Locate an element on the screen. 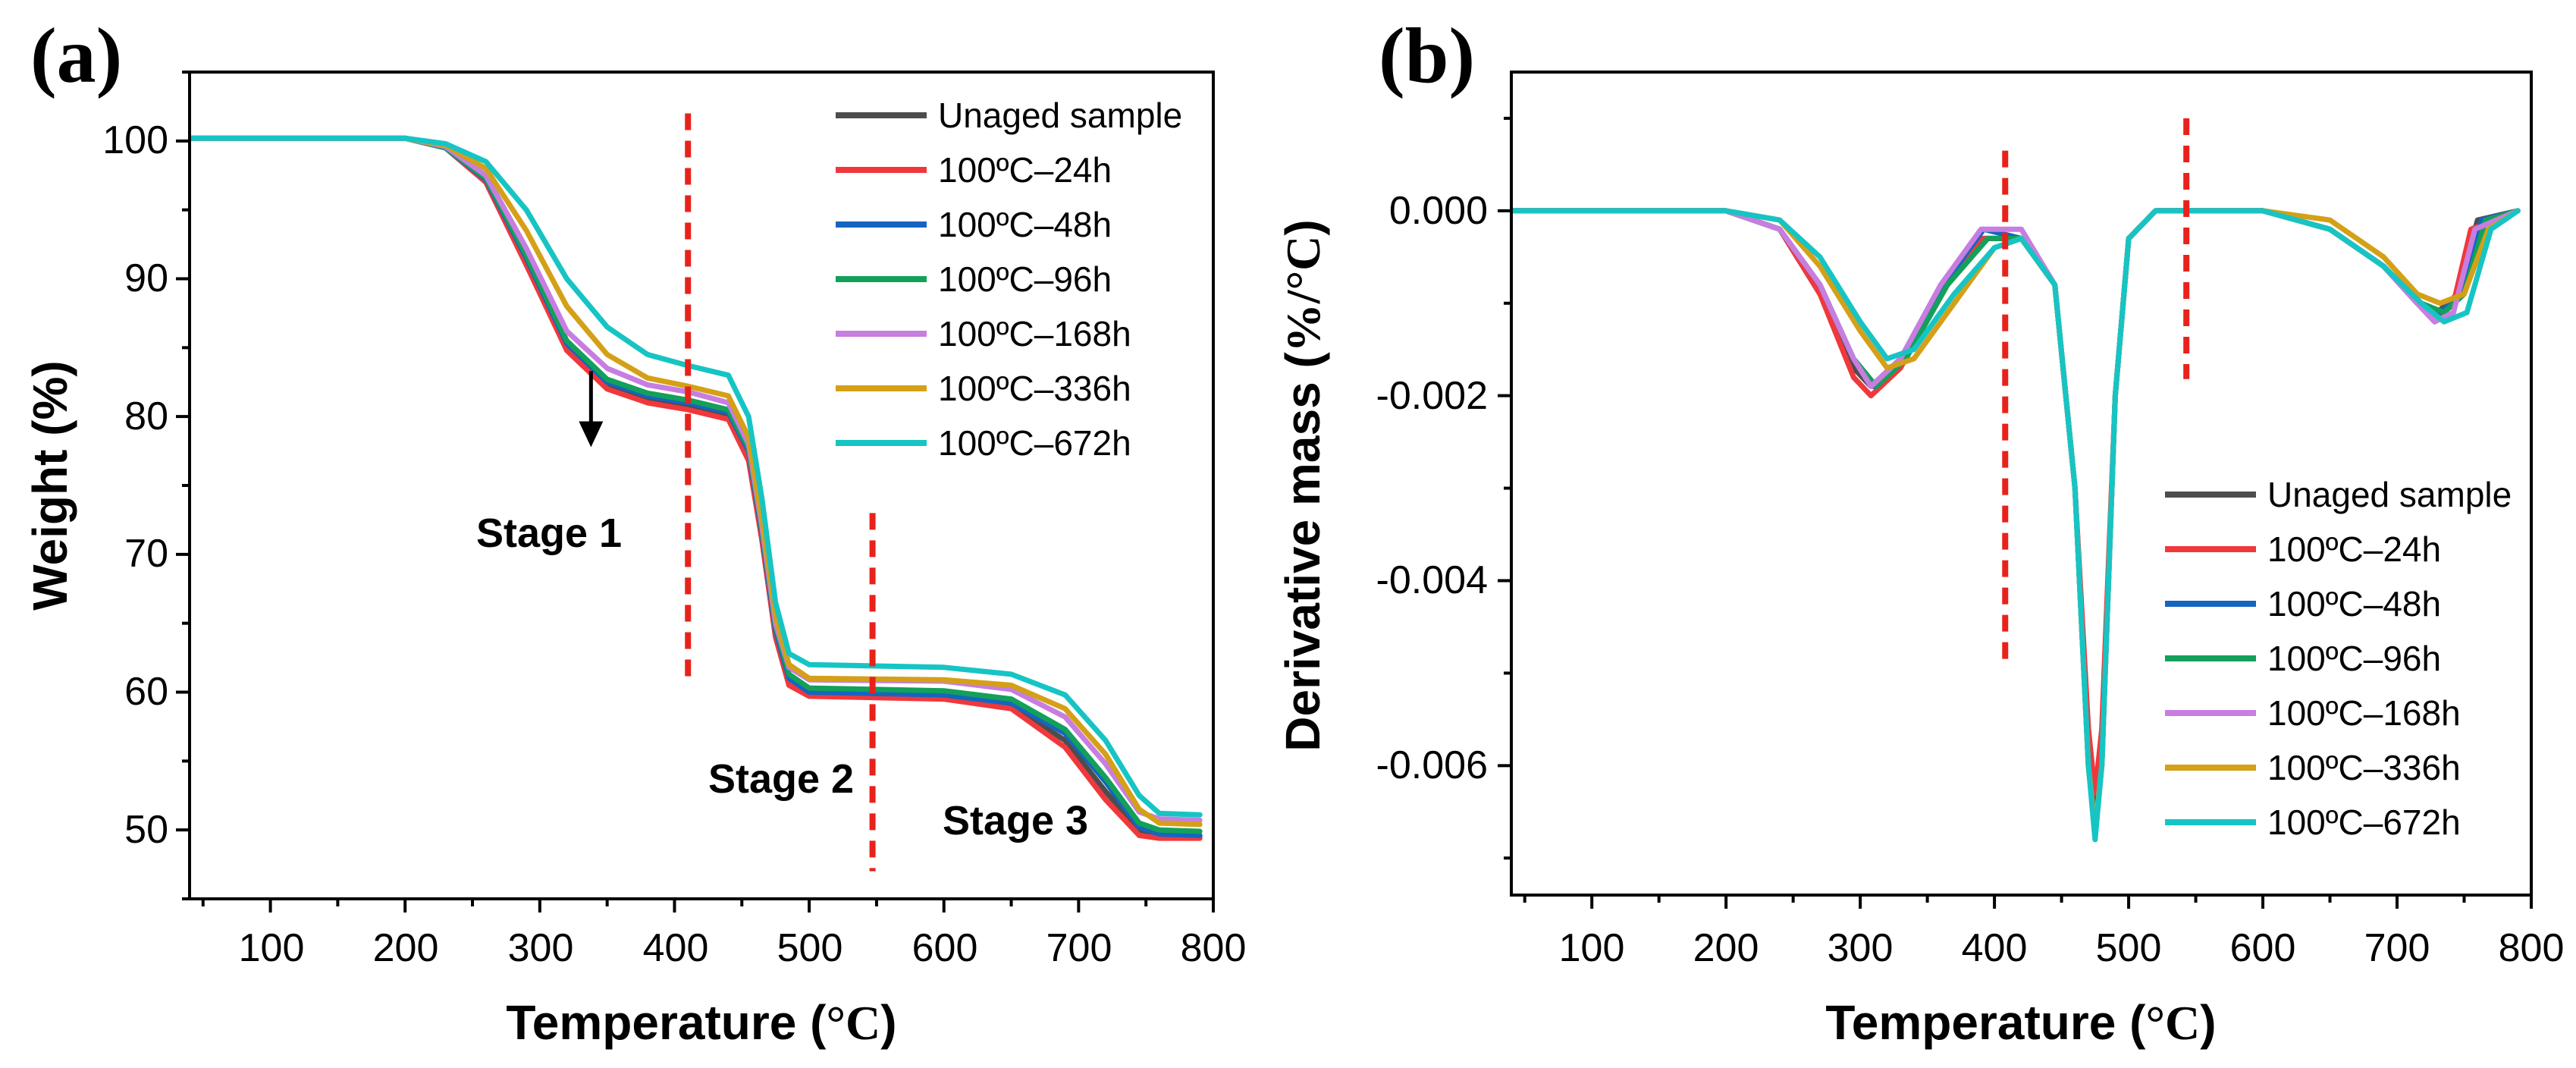  y-tick-label: 80 is located at coordinates (146, 416).